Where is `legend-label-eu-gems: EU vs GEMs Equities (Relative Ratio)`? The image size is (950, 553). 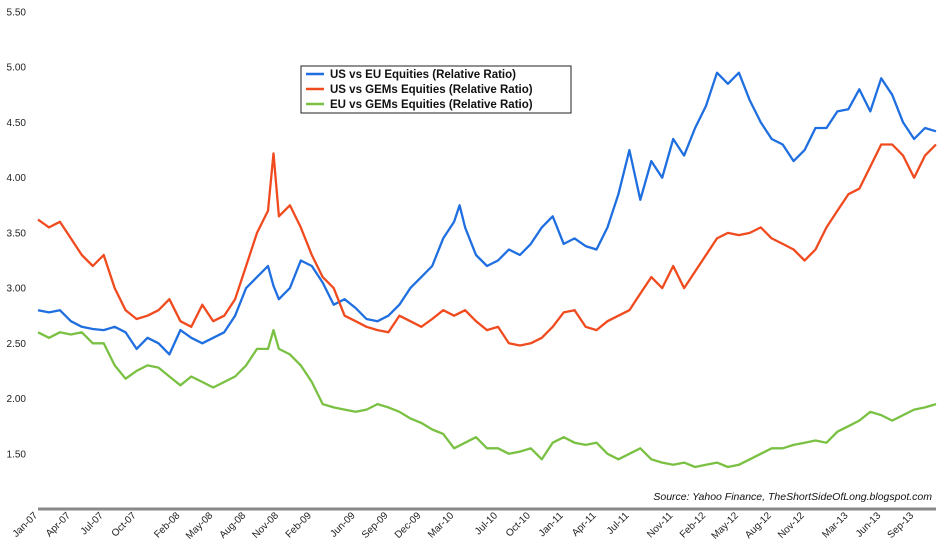 legend-label-eu-gems: EU vs GEMs Equities (Relative Ratio) is located at coordinates (431, 105).